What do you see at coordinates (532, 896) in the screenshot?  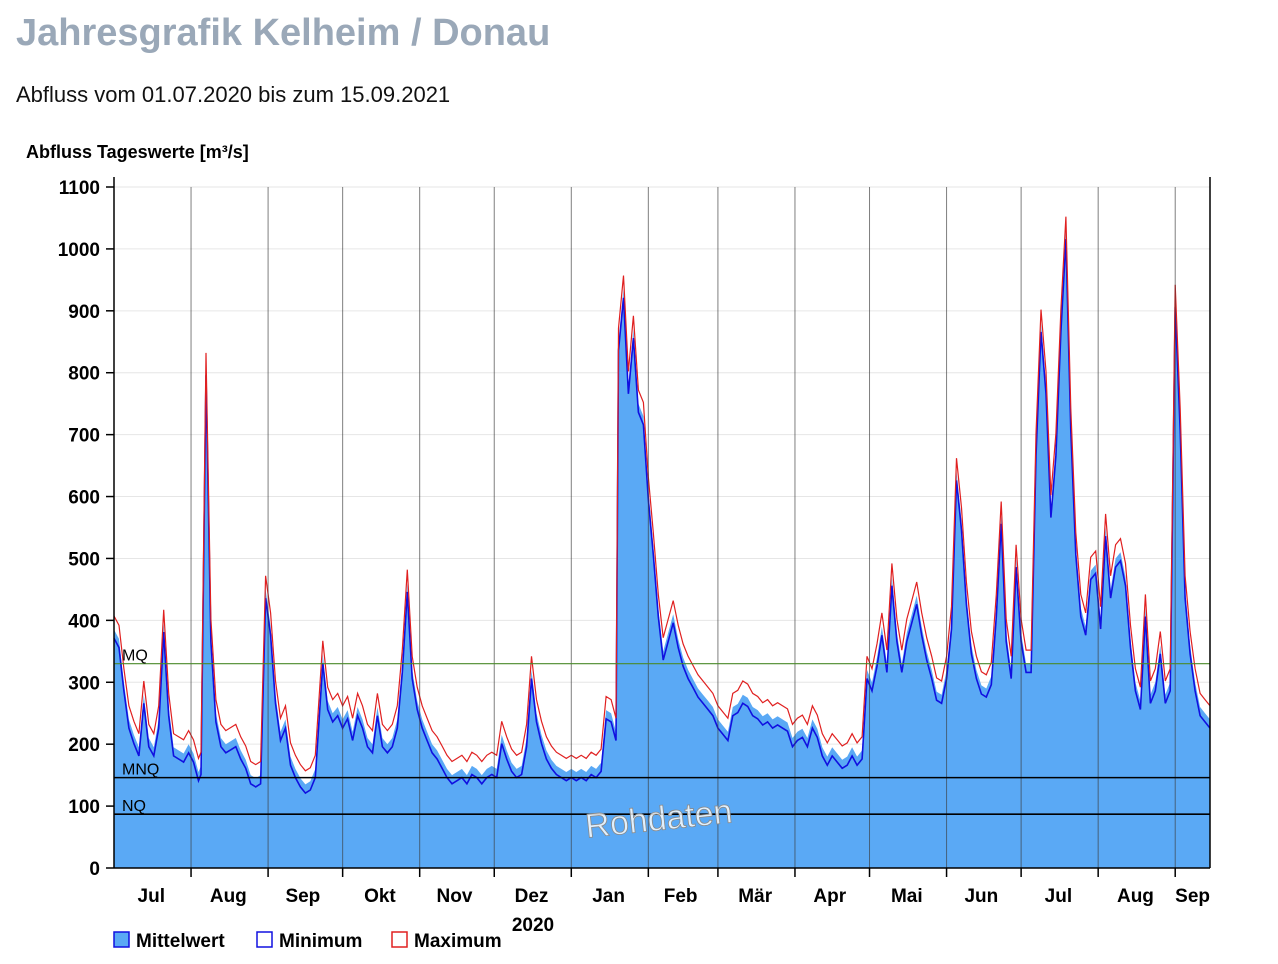 I see `x-tick-label: Dez` at bounding box center [532, 896].